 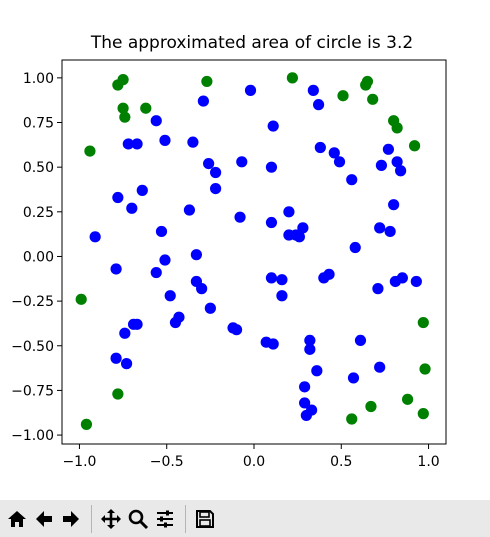 I want to click on sliders-icon, so click(x=165, y=518).